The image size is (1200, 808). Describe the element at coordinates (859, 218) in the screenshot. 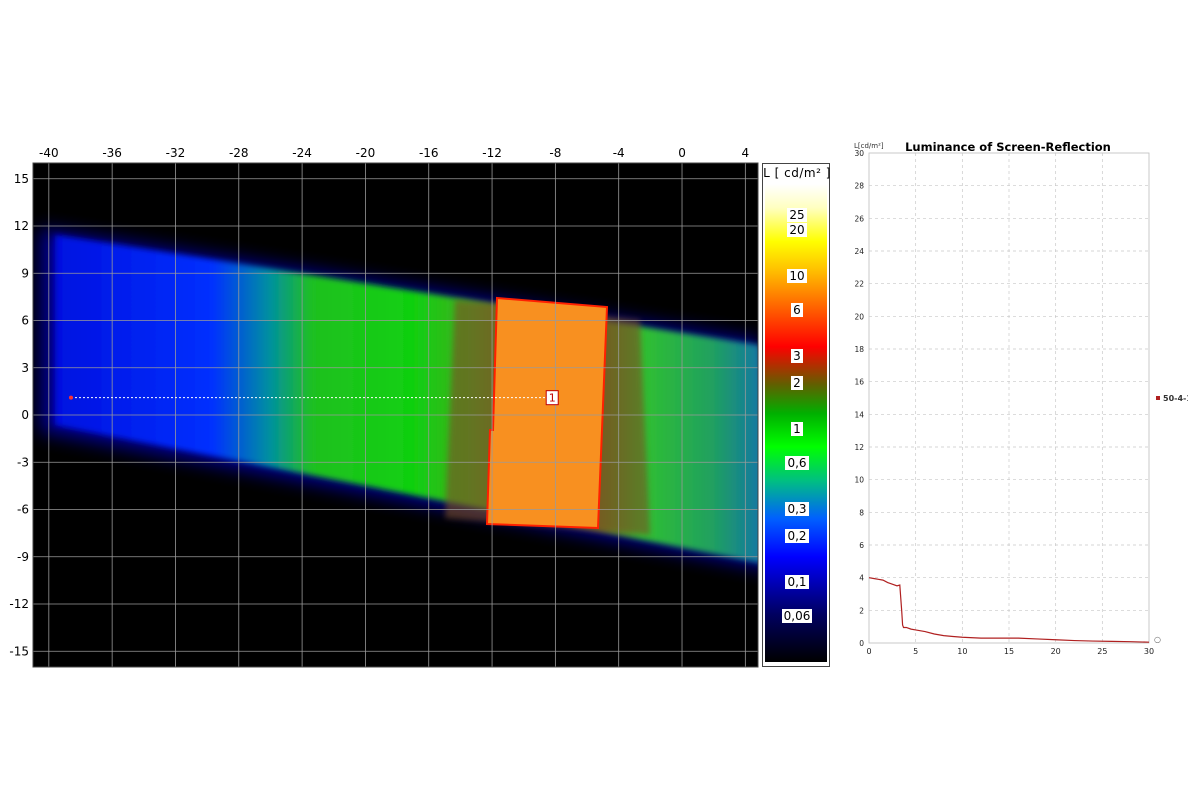

I see `line-chart-y-tick-label: 26` at that location.